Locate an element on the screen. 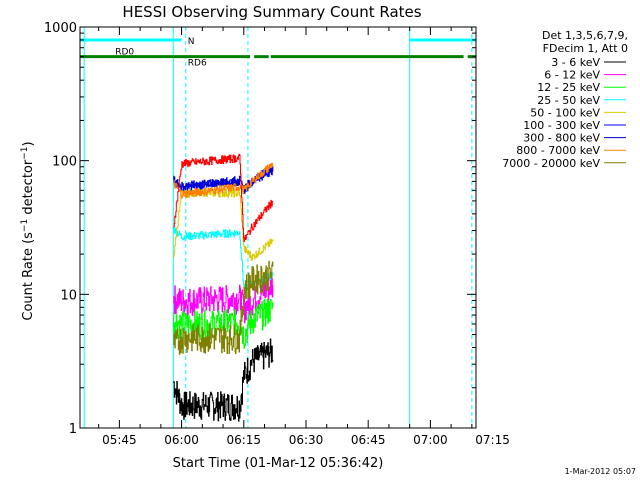  legend-header-0: Det 1,3,5,6,7,9, is located at coordinates (585, 35).